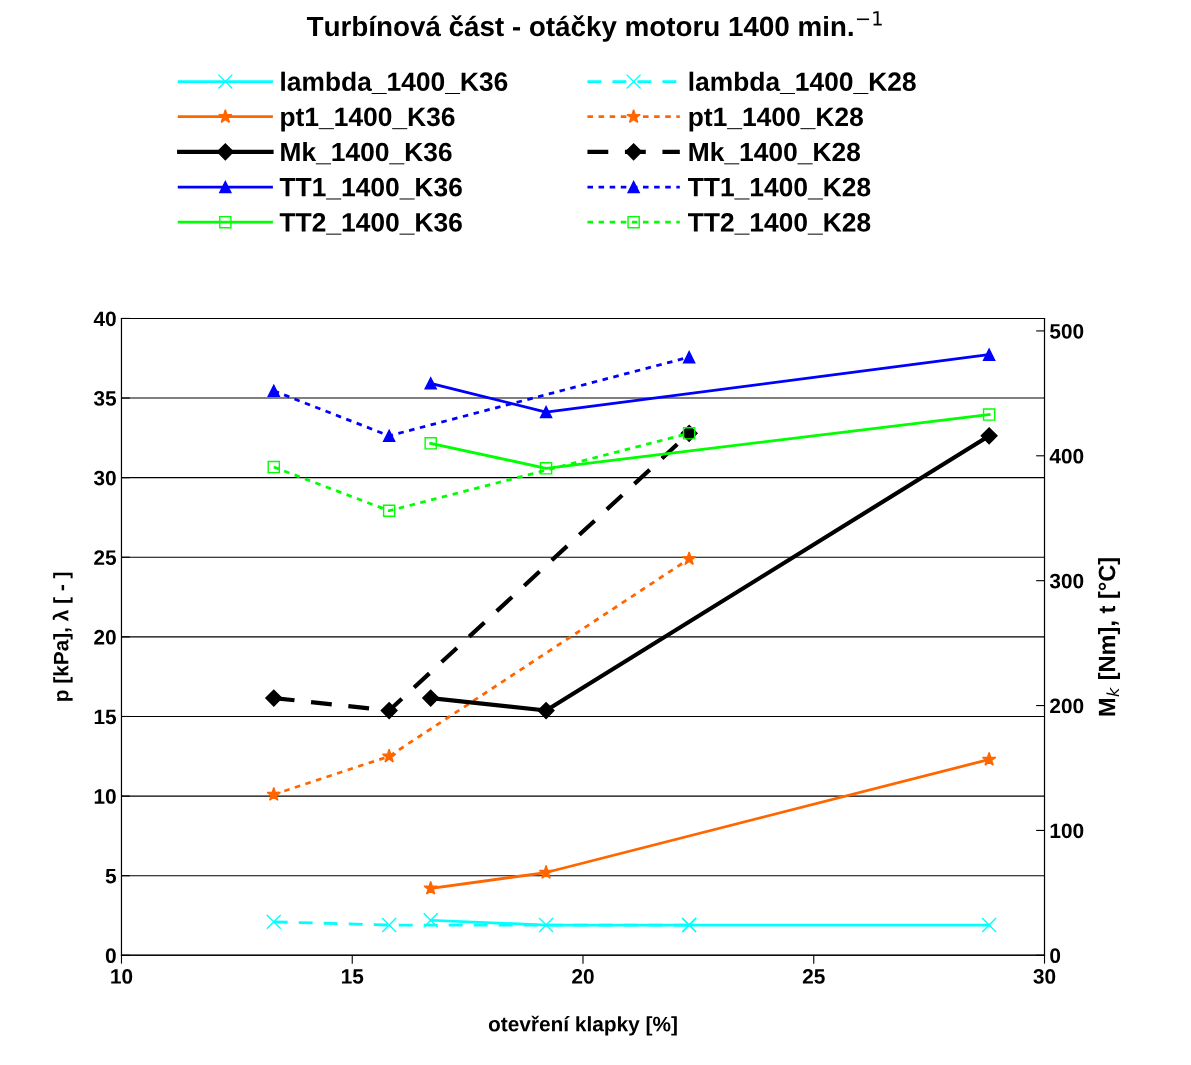  Describe the element at coordinates (366, 153) in the screenshot. I see `legend-label: Mk_1400_K36` at that location.